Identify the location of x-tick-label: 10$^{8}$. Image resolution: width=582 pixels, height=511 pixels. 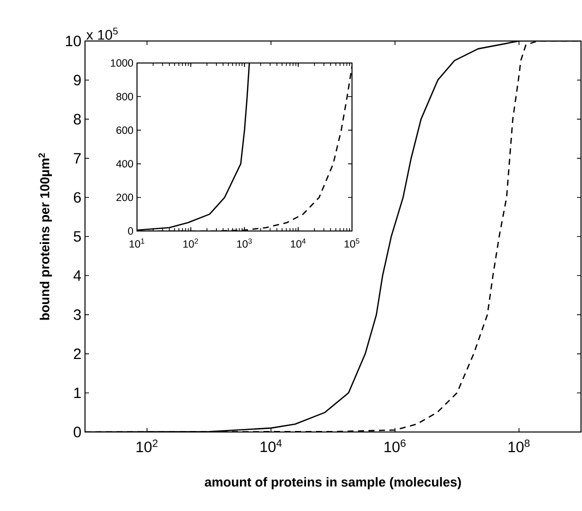
(519, 446).